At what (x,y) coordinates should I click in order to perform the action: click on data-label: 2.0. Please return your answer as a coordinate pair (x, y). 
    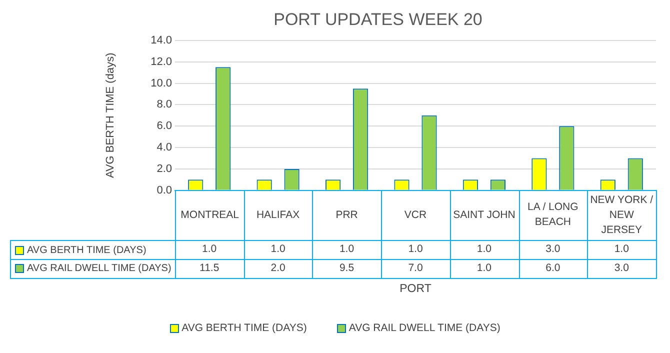
    Looking at the image, I should click on (279, 269).